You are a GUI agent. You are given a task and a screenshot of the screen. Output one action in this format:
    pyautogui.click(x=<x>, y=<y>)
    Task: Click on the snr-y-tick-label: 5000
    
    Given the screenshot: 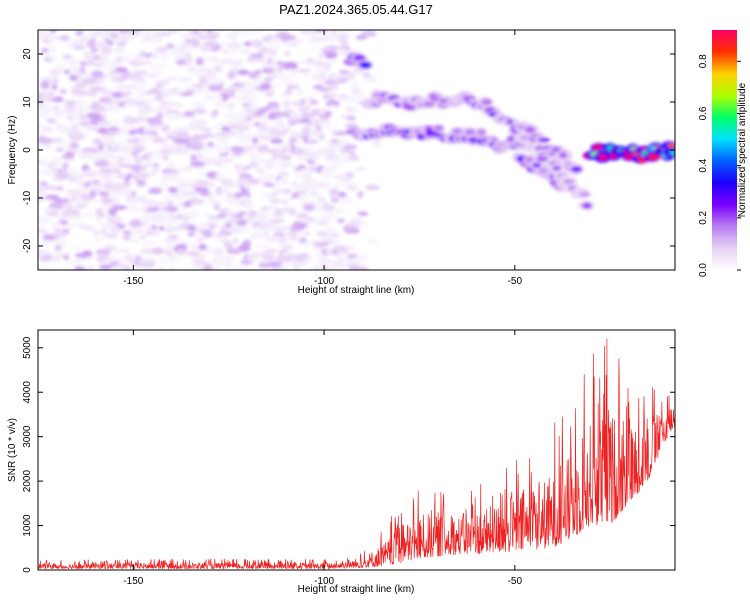 What is the action you would take?
    pyautogui.click(x=27, y=347)
    